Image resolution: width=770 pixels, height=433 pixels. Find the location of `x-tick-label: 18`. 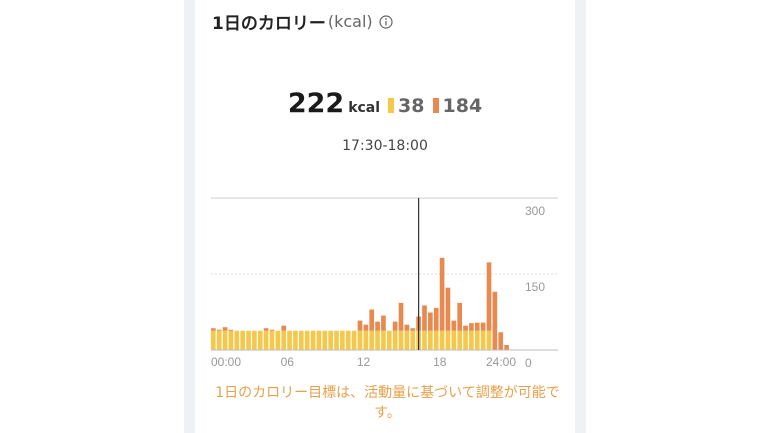

x-tick-label: 18 is located at coordinates (440, 362).